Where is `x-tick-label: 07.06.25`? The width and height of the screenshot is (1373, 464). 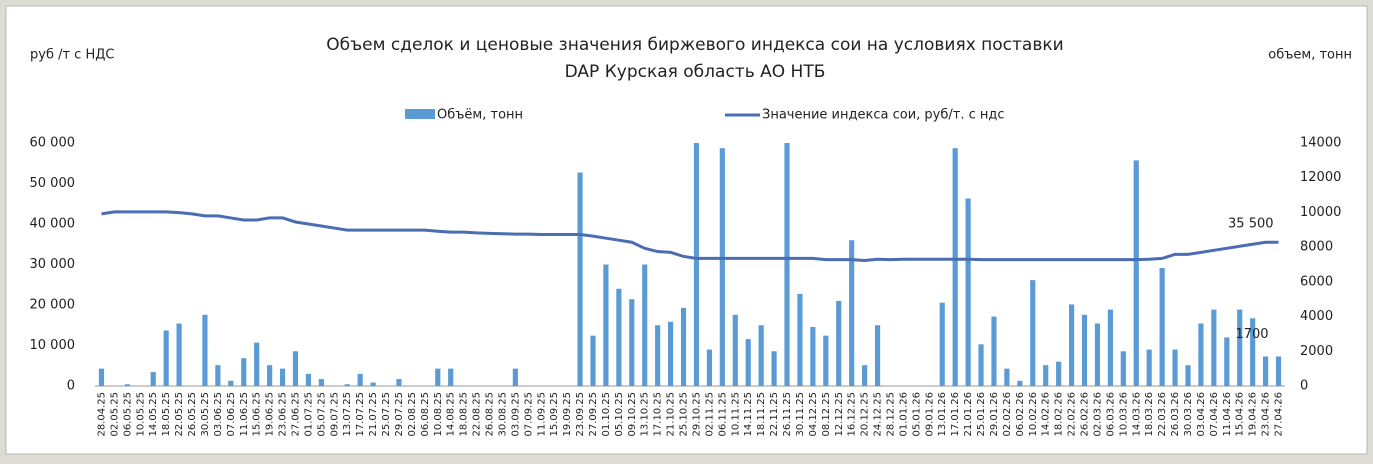 x-tick-label: 07.06.25 is located at coordinates (231, 414).